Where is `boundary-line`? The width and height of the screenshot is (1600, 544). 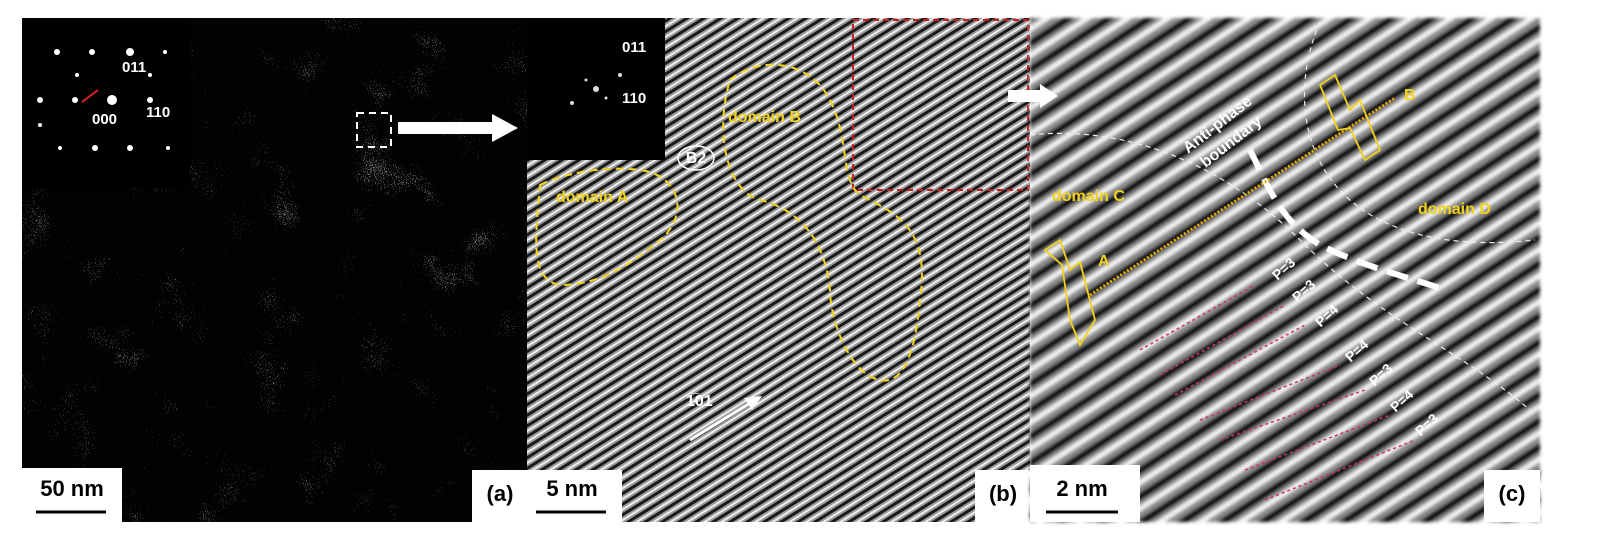
boundary-line is located at coordinates (1419, 132).